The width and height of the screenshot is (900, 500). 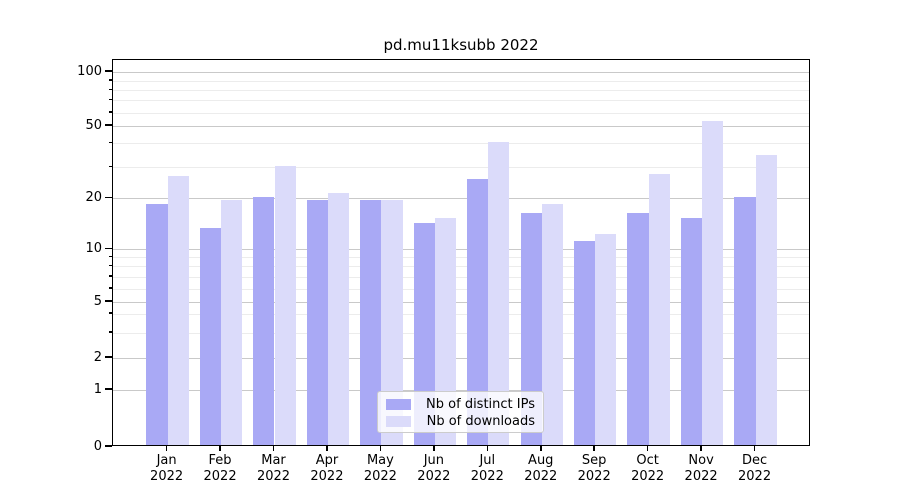 What do you see at coordinates (766, 300) in the screenshot?
I see `bar-downloads-dec` at bounding box center [766, 300].